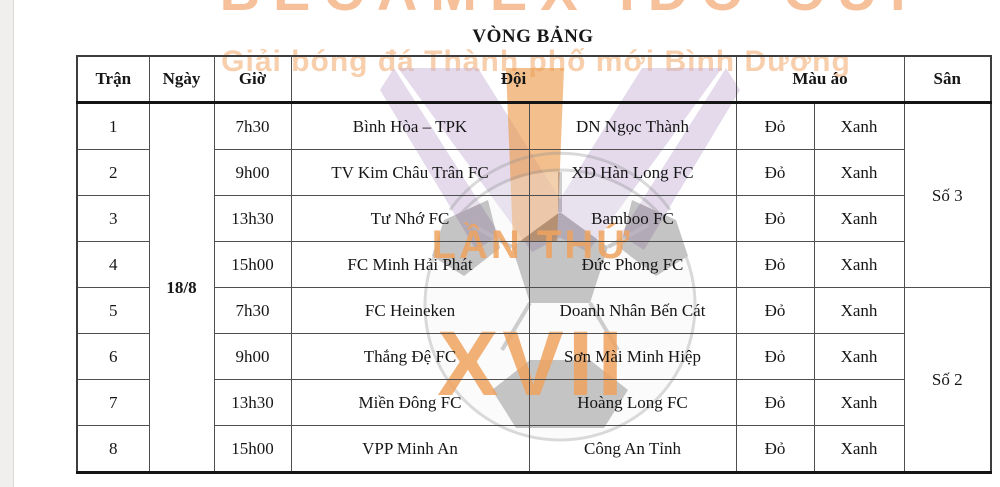  I want to click on match-number: 6, so click(113, 356).